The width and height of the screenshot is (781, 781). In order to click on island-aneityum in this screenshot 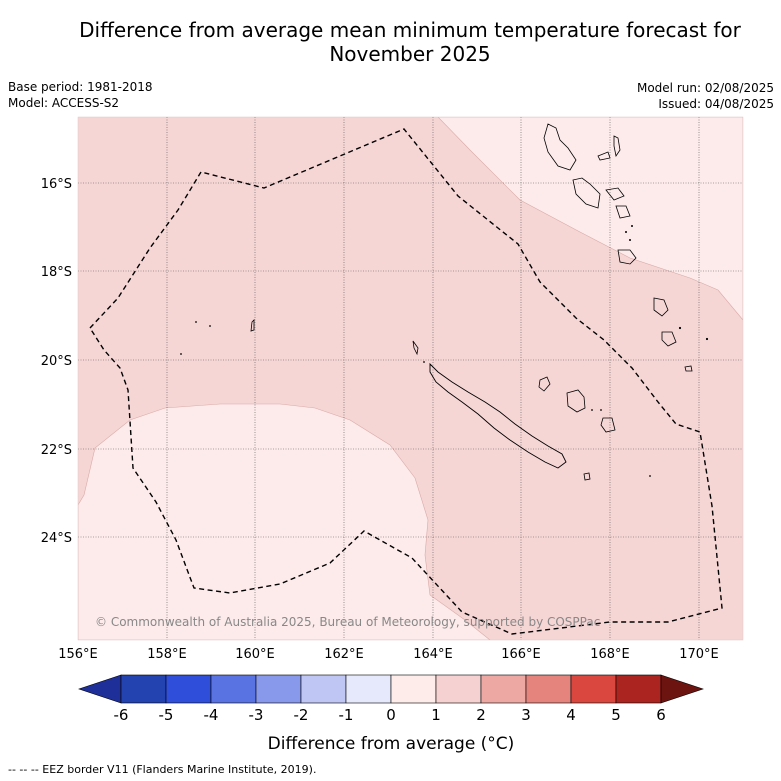, I will do `click(688, 368)`.